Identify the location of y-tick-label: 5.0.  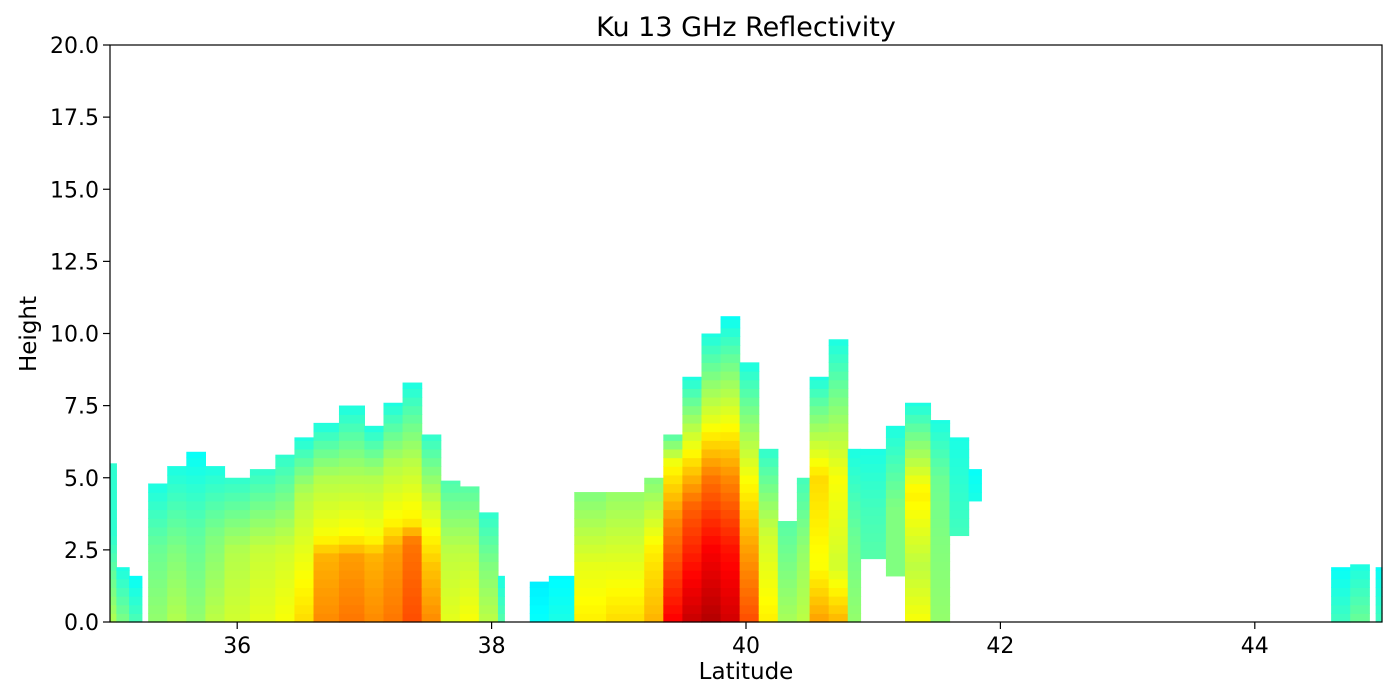
(81, 479).